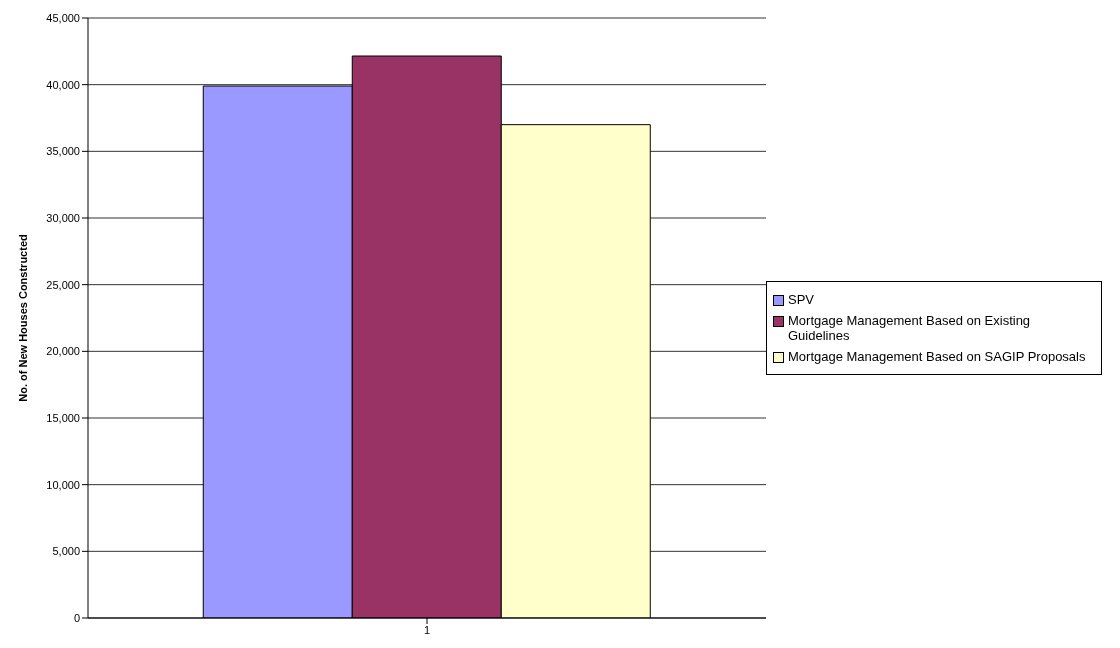 The height and width of the screenshot is (648, 1120). I want to click on y-tick-label: 25,000, so click(63, 284).